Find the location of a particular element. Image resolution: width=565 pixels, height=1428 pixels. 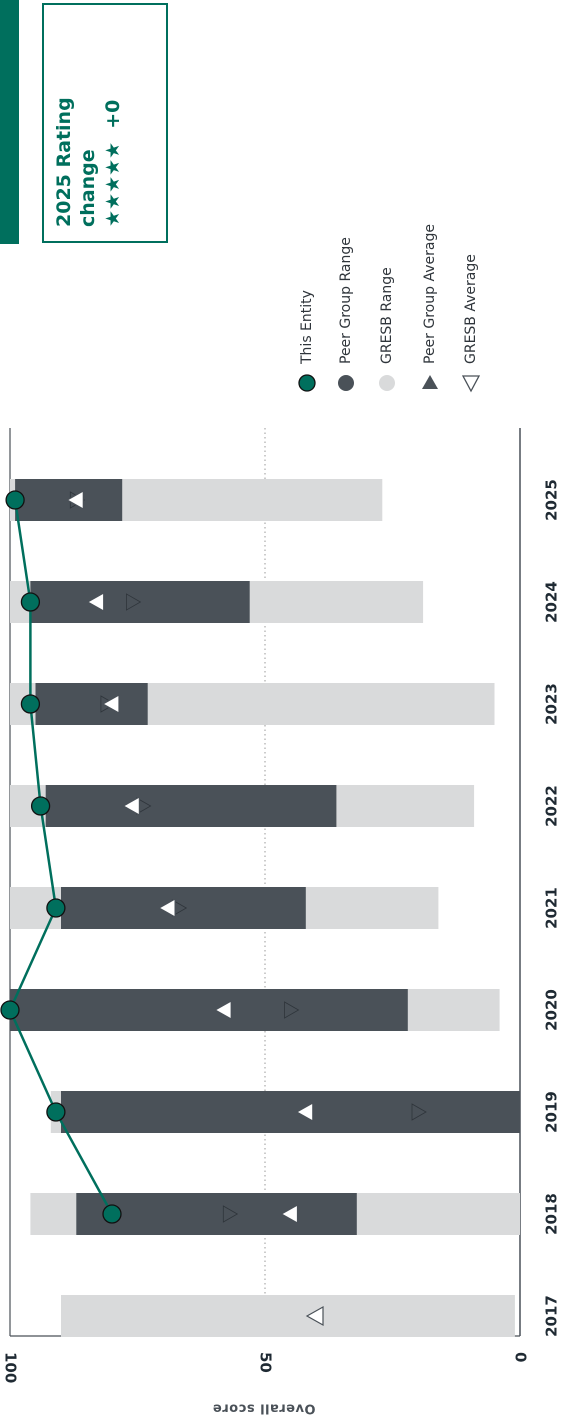

peer-group-average-marker-2019 is located at coordinates (419, 1112).